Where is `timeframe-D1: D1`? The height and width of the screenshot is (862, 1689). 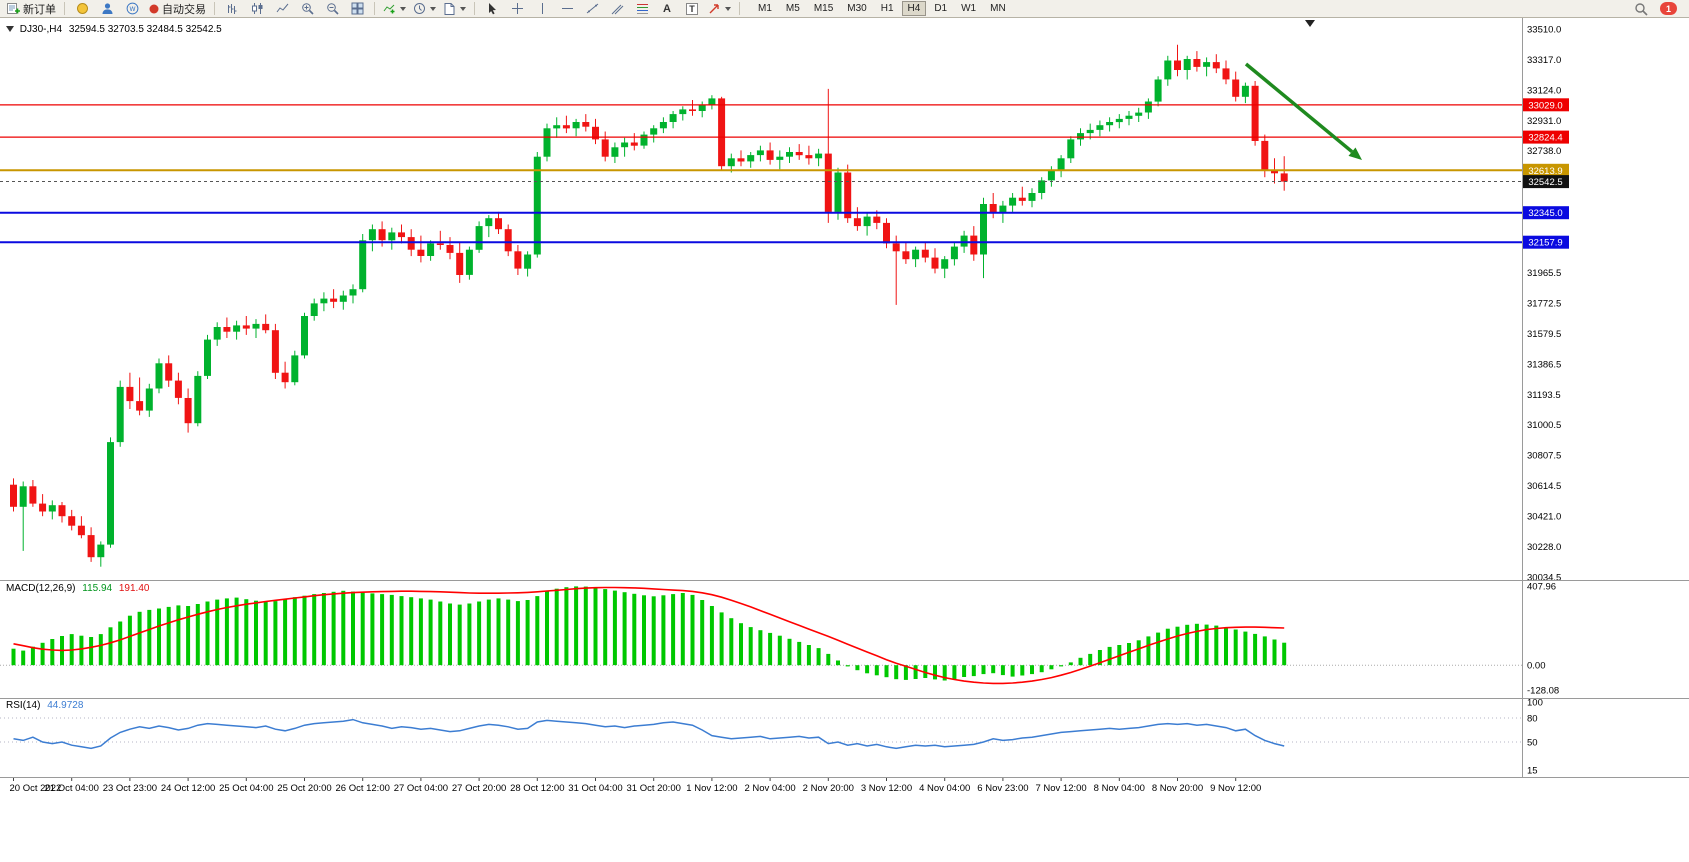
timeframe-D1: D1 is located at coordinates (941, 8).